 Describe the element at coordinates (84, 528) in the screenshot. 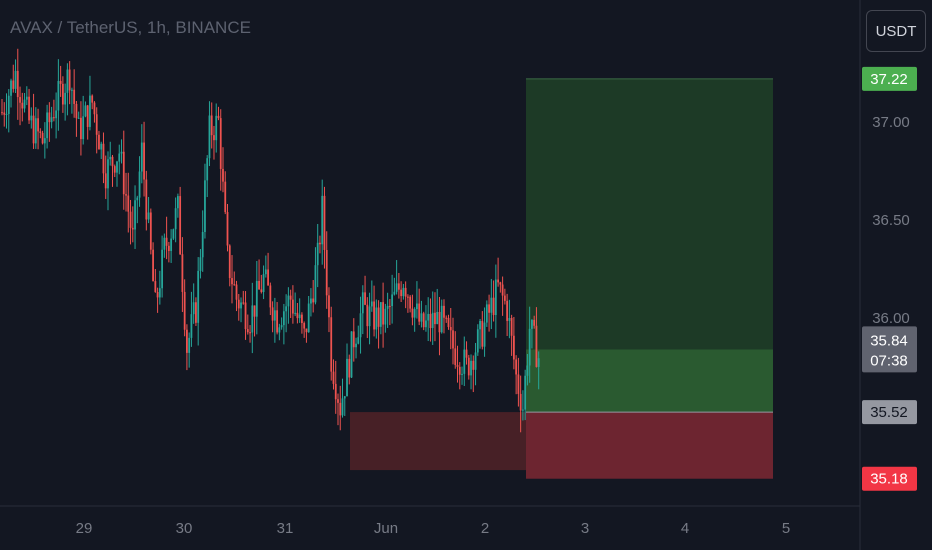

I see `time-axis-tick-label: 29` at that location.